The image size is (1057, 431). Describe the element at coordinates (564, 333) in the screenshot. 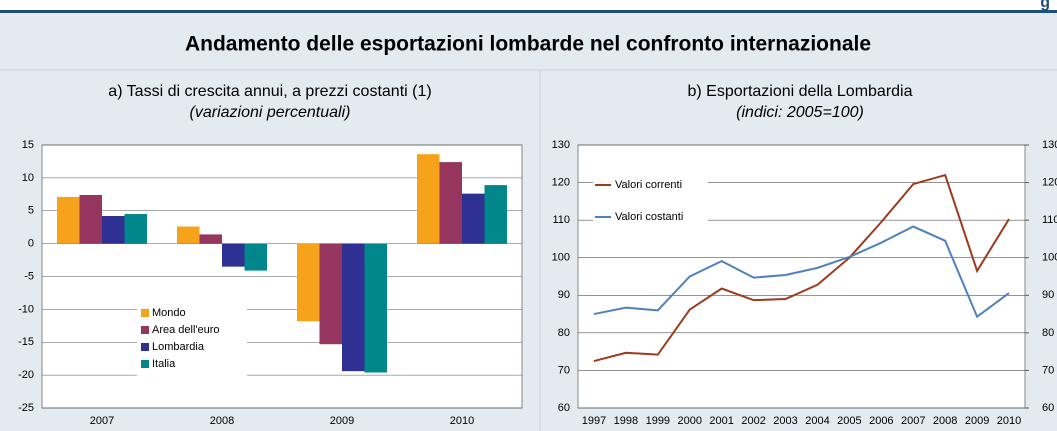

I see `y-tick-label: 80` at that location.